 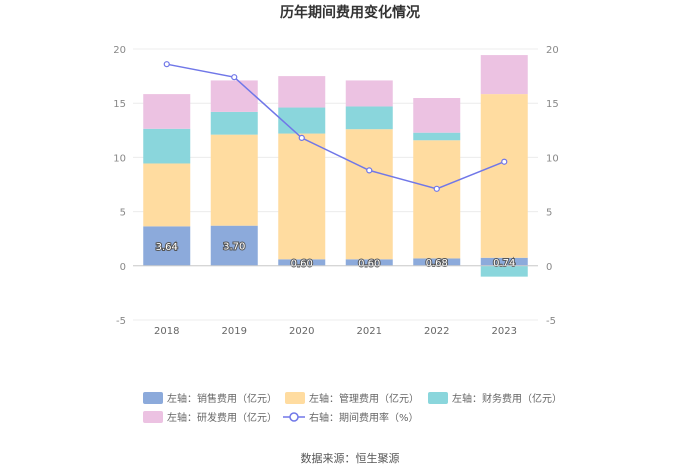 I want to click on legend-item-4: 右轴：期间费用率（%）, so click(x=351, y=417).